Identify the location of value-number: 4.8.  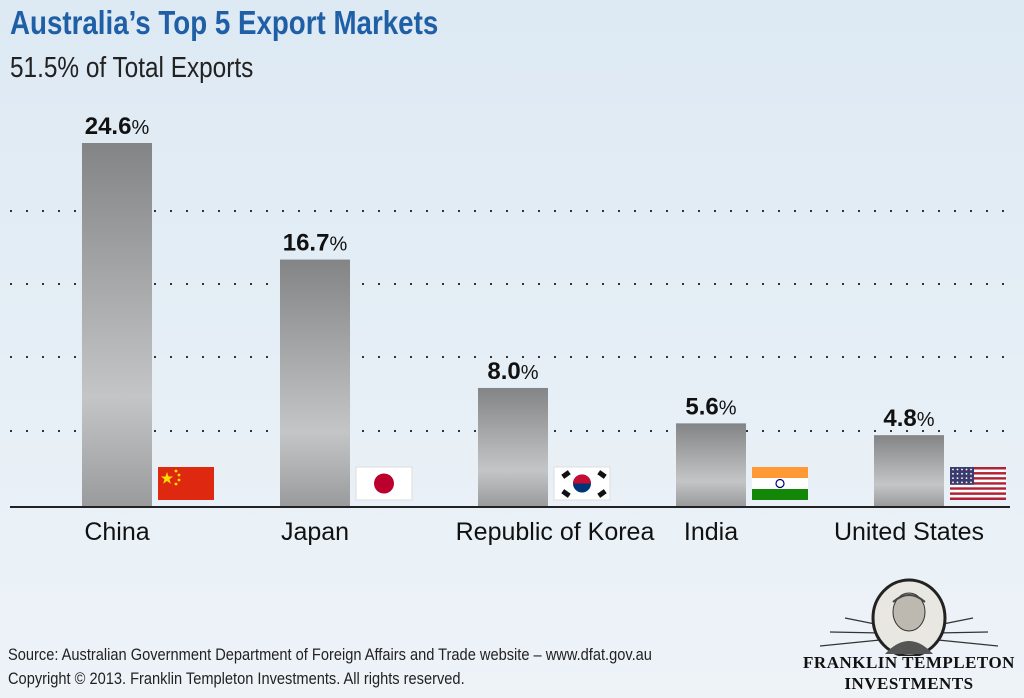
(899, 418).